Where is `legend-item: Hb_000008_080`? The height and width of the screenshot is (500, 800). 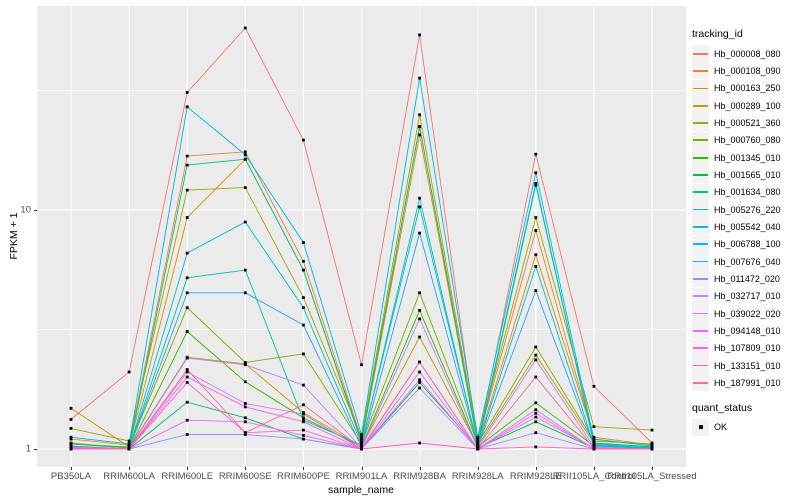
legend-item: Hb_000008_080 is located at coordinates (736, 54).